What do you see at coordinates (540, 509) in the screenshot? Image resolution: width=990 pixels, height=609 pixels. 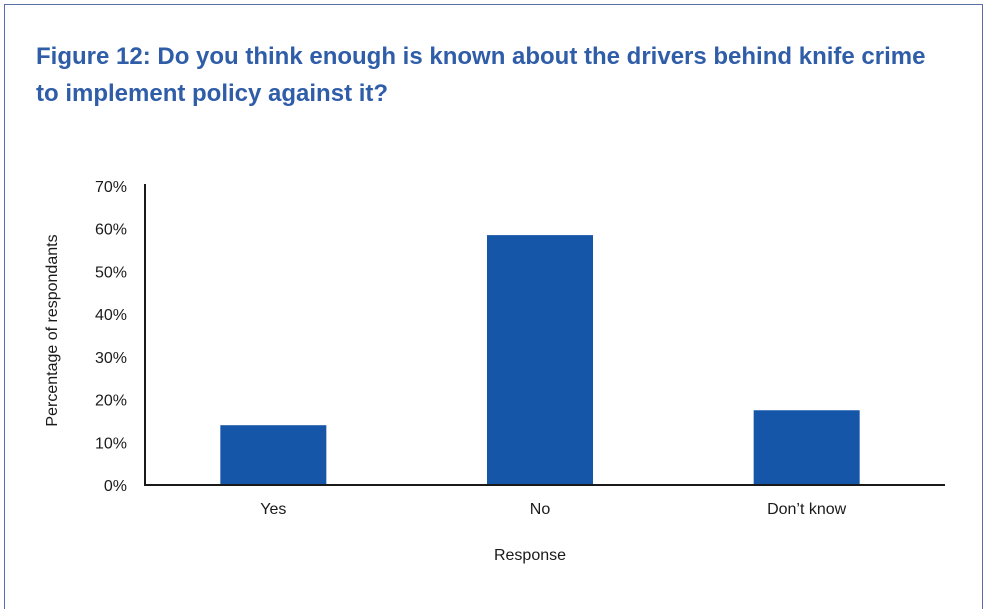 I see `x-tick-label: No` at bounding box center [540, 509].